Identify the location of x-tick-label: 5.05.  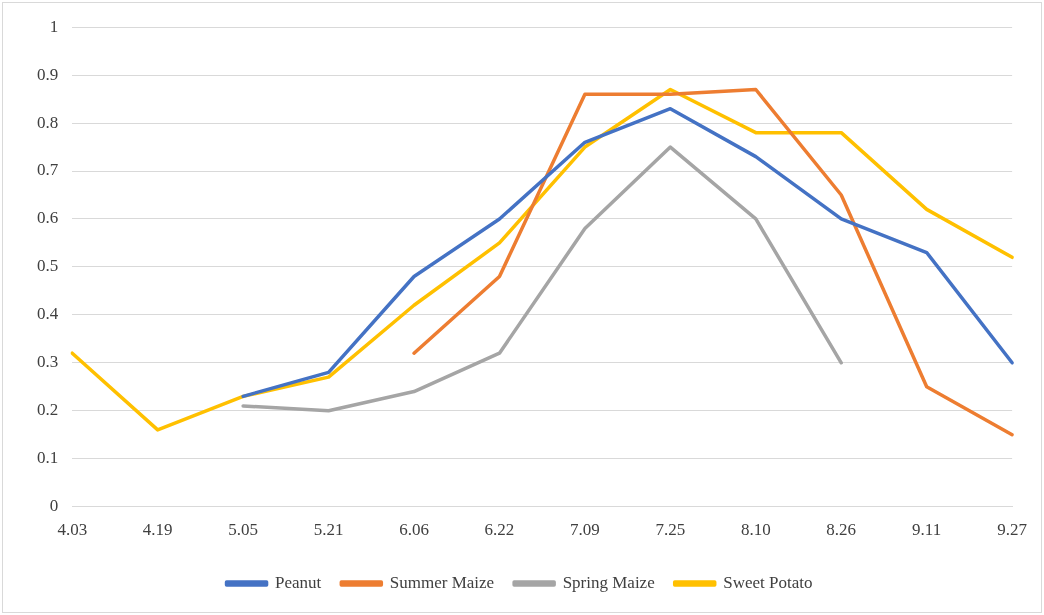
(243, 530).